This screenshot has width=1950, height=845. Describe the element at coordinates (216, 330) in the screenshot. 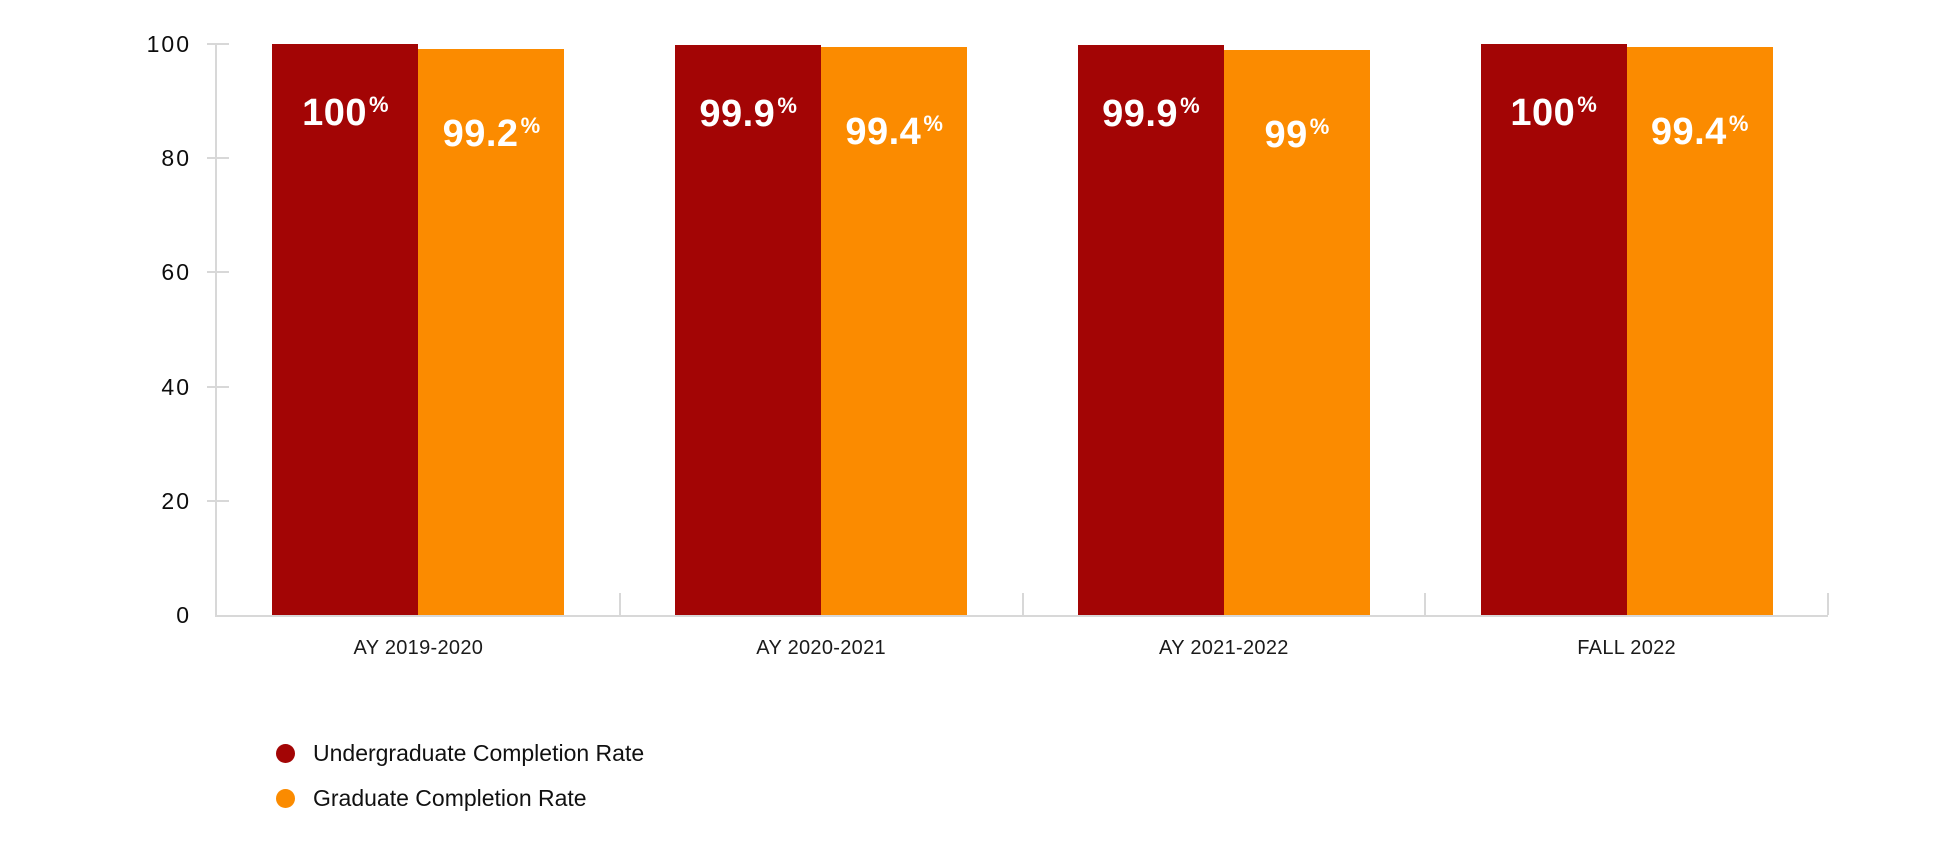

I see `y-axis-line` at that location.